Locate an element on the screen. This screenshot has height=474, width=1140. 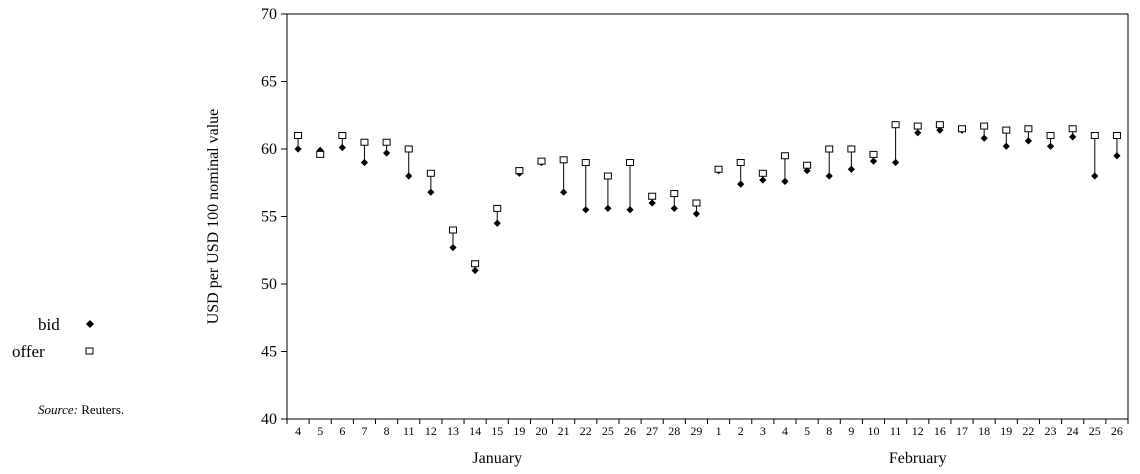
y-tick-label: 60 is located at coordinates (269, 149).